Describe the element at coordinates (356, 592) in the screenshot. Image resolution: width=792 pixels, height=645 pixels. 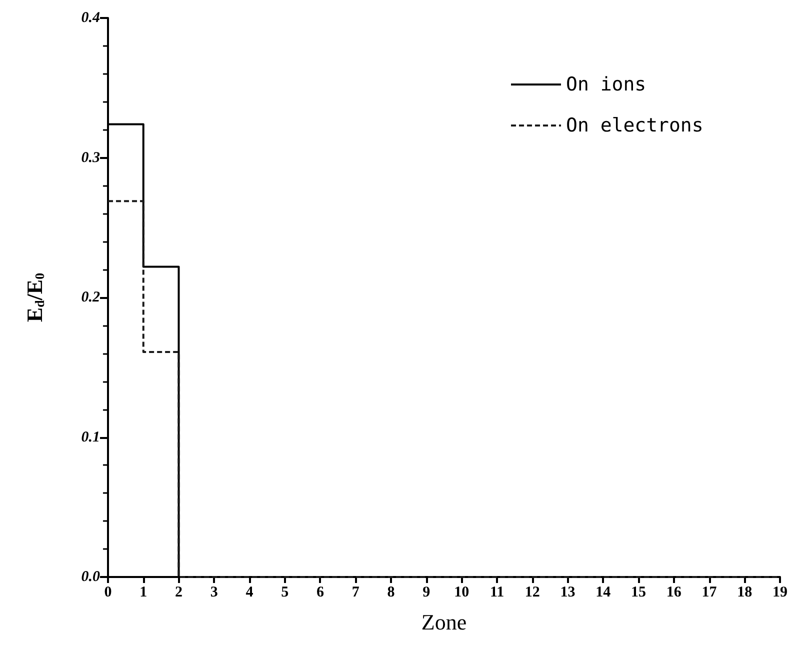
I see `x-tick-label: 7` at that location.